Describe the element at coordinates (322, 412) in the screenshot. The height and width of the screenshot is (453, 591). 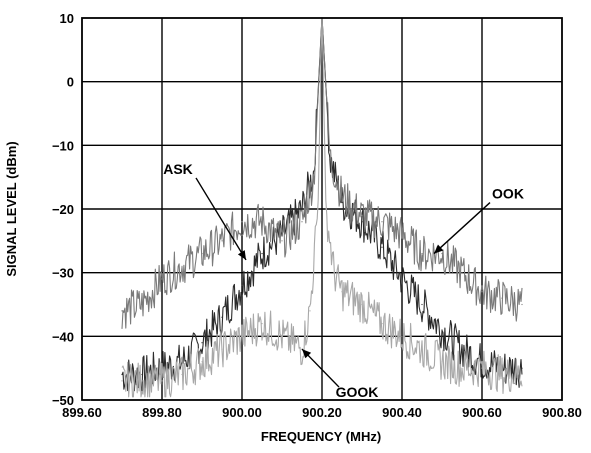
I see `x-tick-label: 900.20` at that location.